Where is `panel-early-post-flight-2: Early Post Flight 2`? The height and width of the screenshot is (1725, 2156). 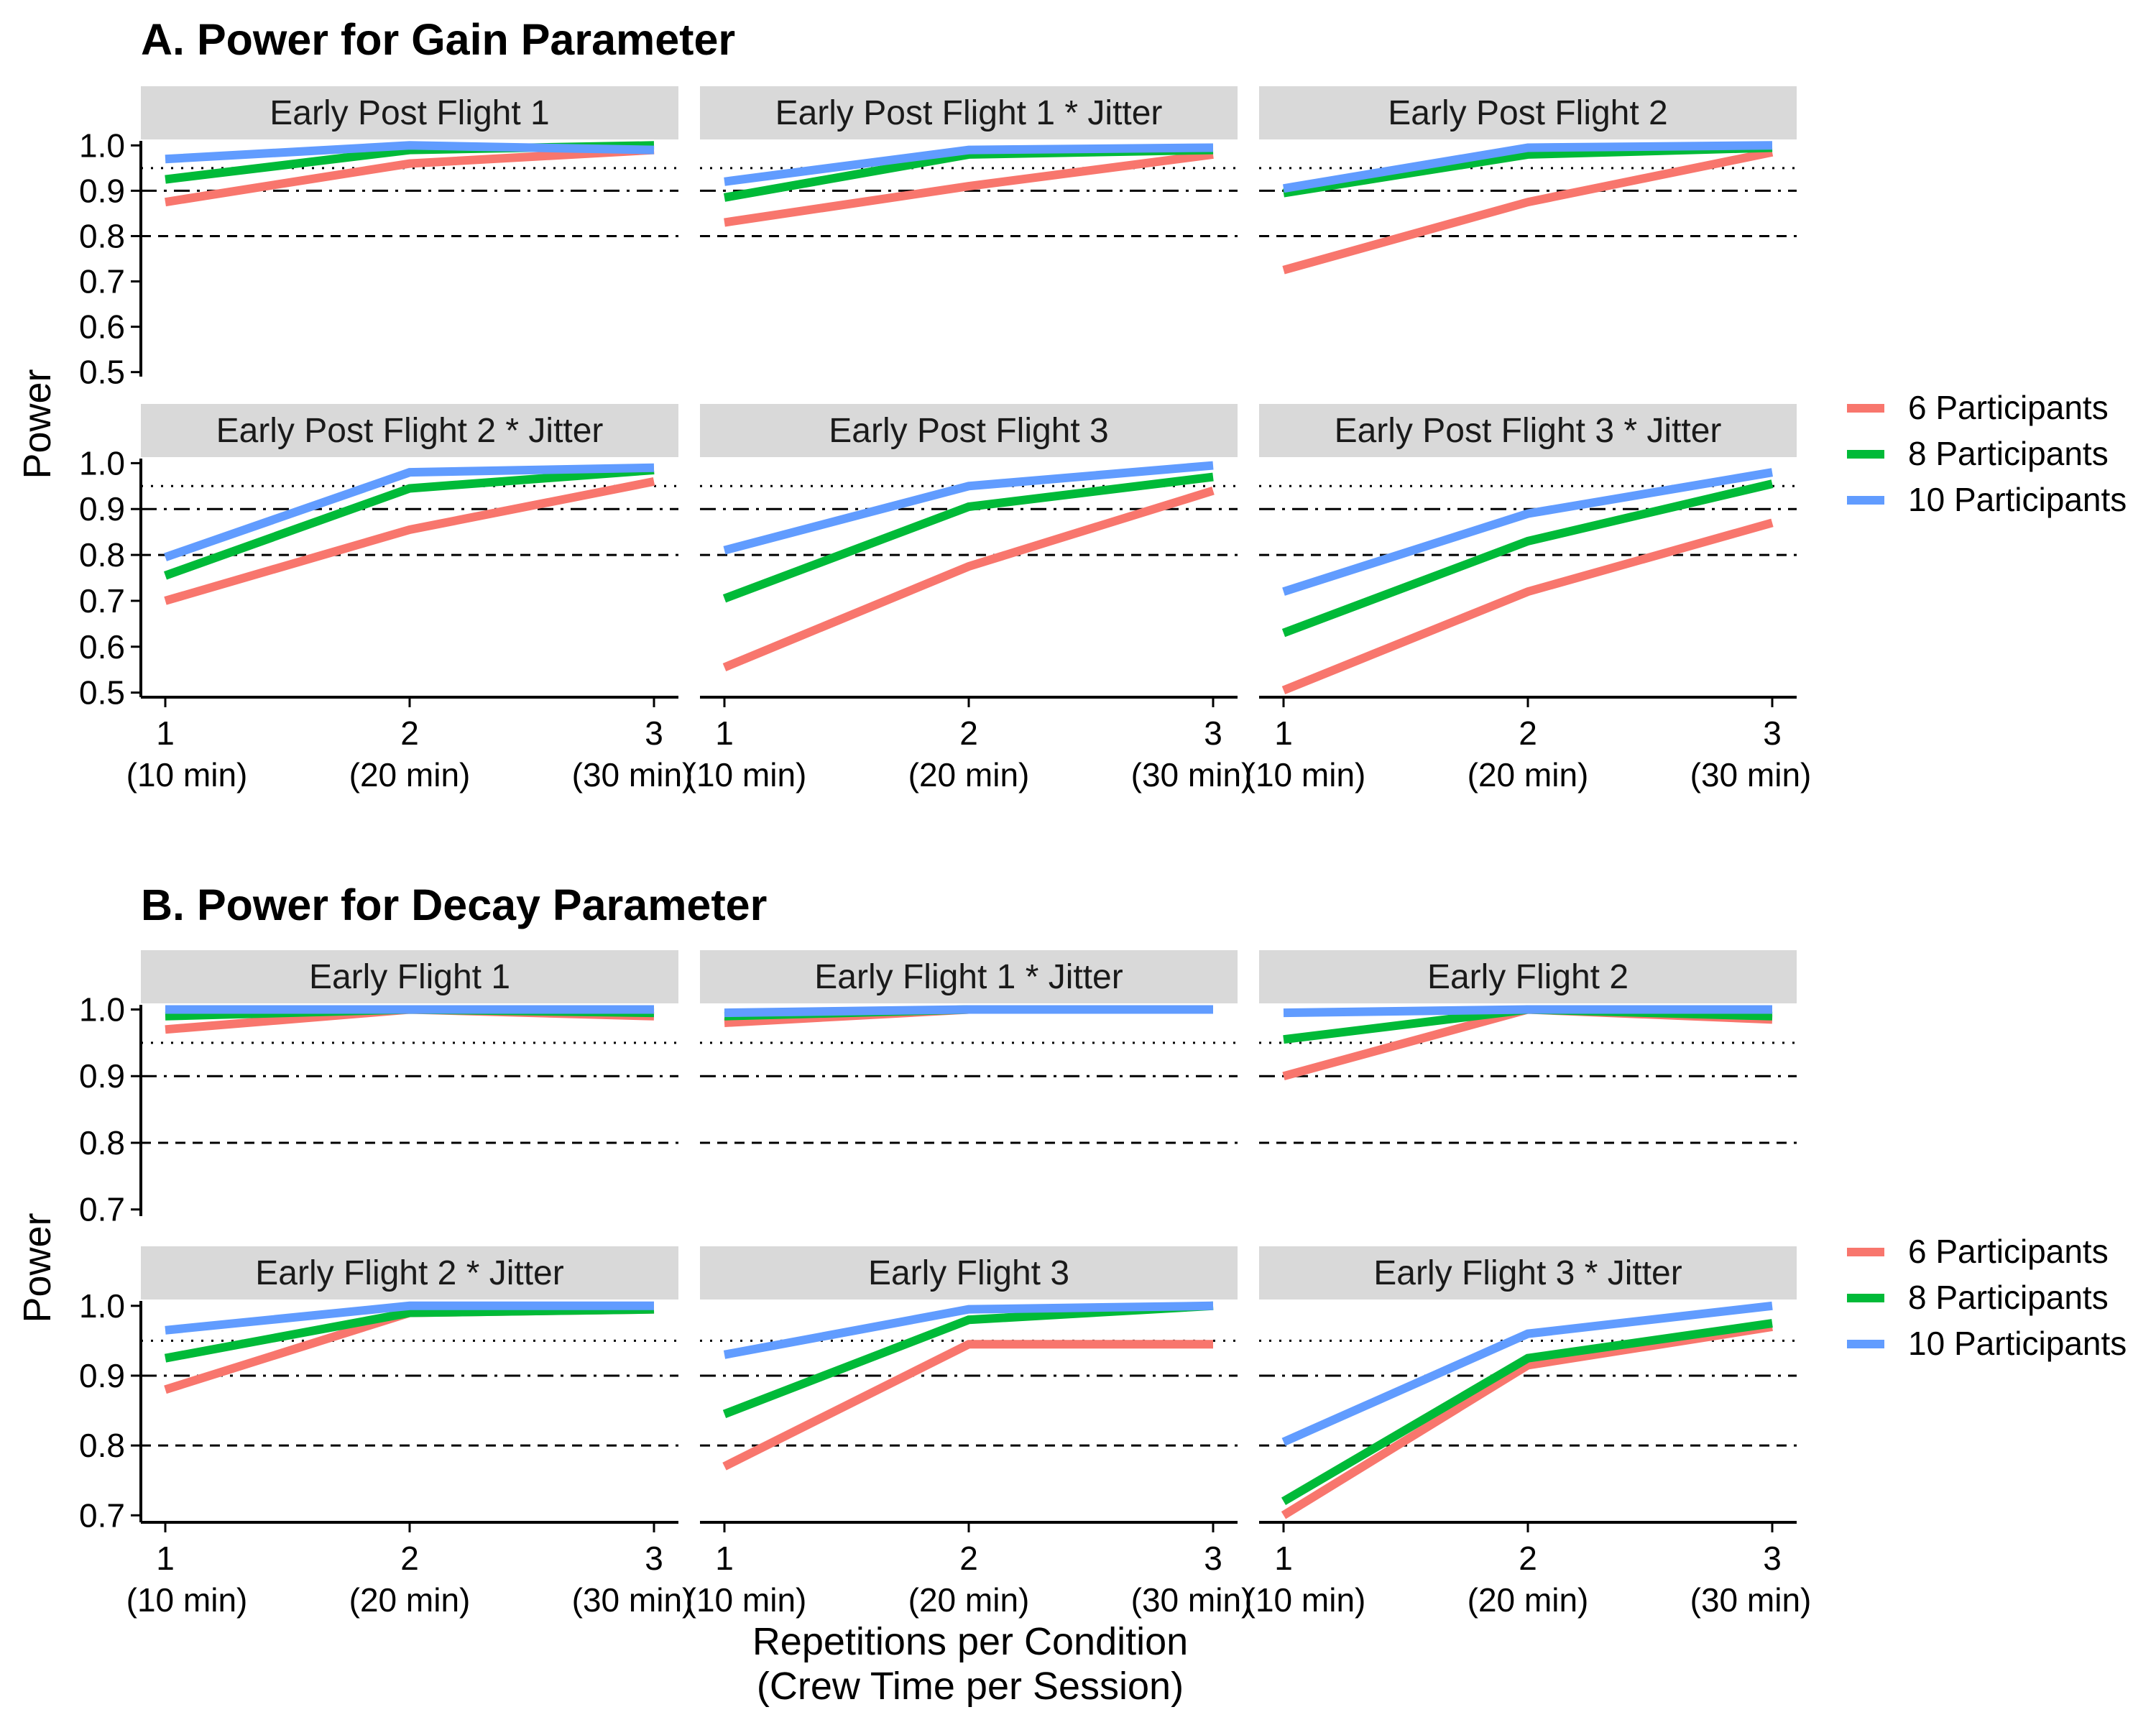 panel-early-post-flight-2: Early Post Flight 2 is located at coordinates (1528, 180).